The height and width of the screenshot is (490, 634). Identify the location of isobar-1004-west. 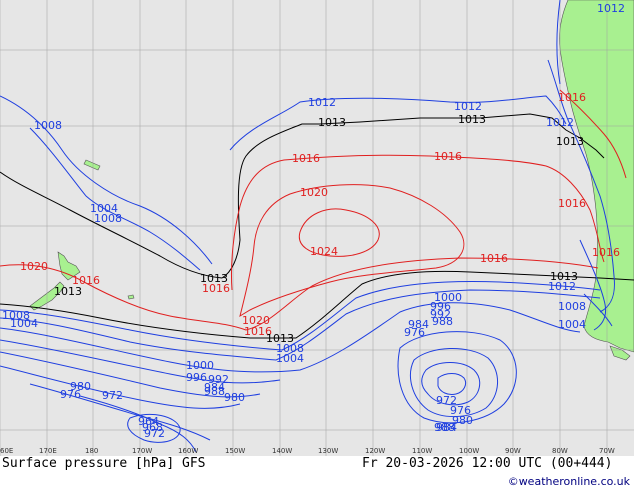
(115, 199).